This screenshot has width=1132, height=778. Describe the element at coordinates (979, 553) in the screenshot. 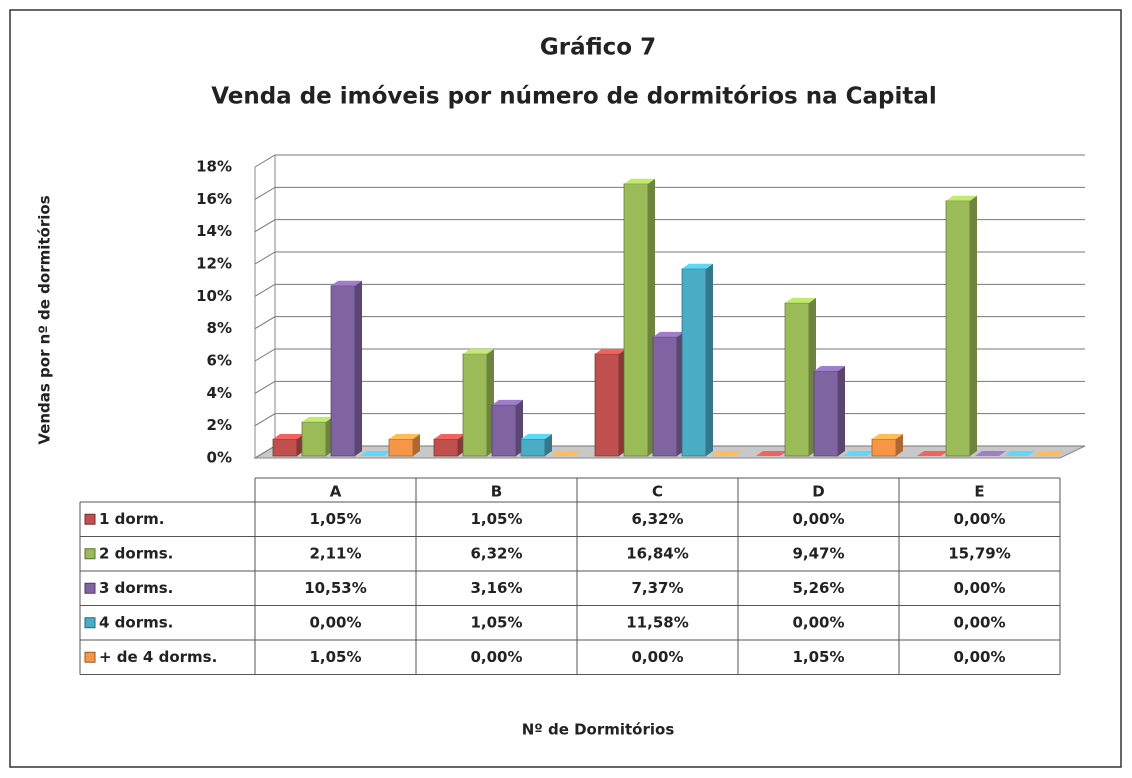

I see `table-value: 15,79%` at that location.